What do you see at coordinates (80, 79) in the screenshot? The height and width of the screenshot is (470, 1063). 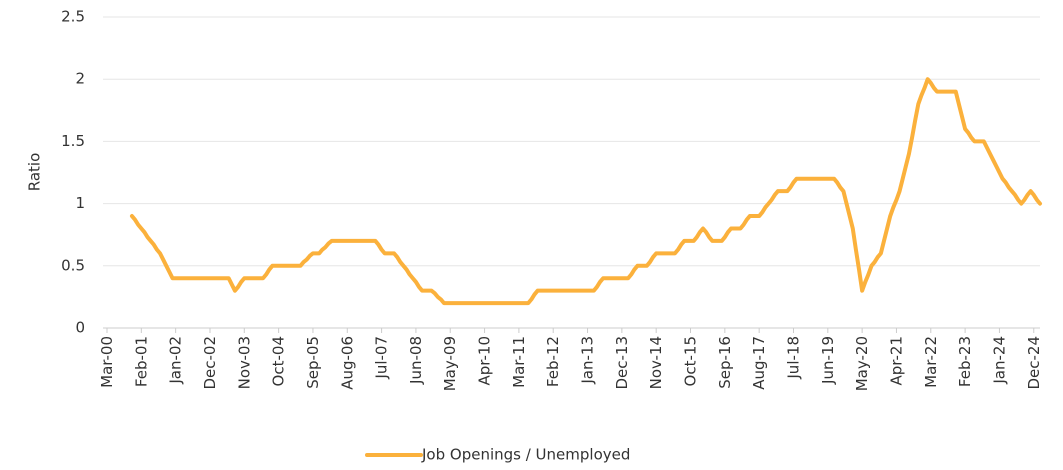 I see `y-tick-label: 2` at bounding box center [80, 79].